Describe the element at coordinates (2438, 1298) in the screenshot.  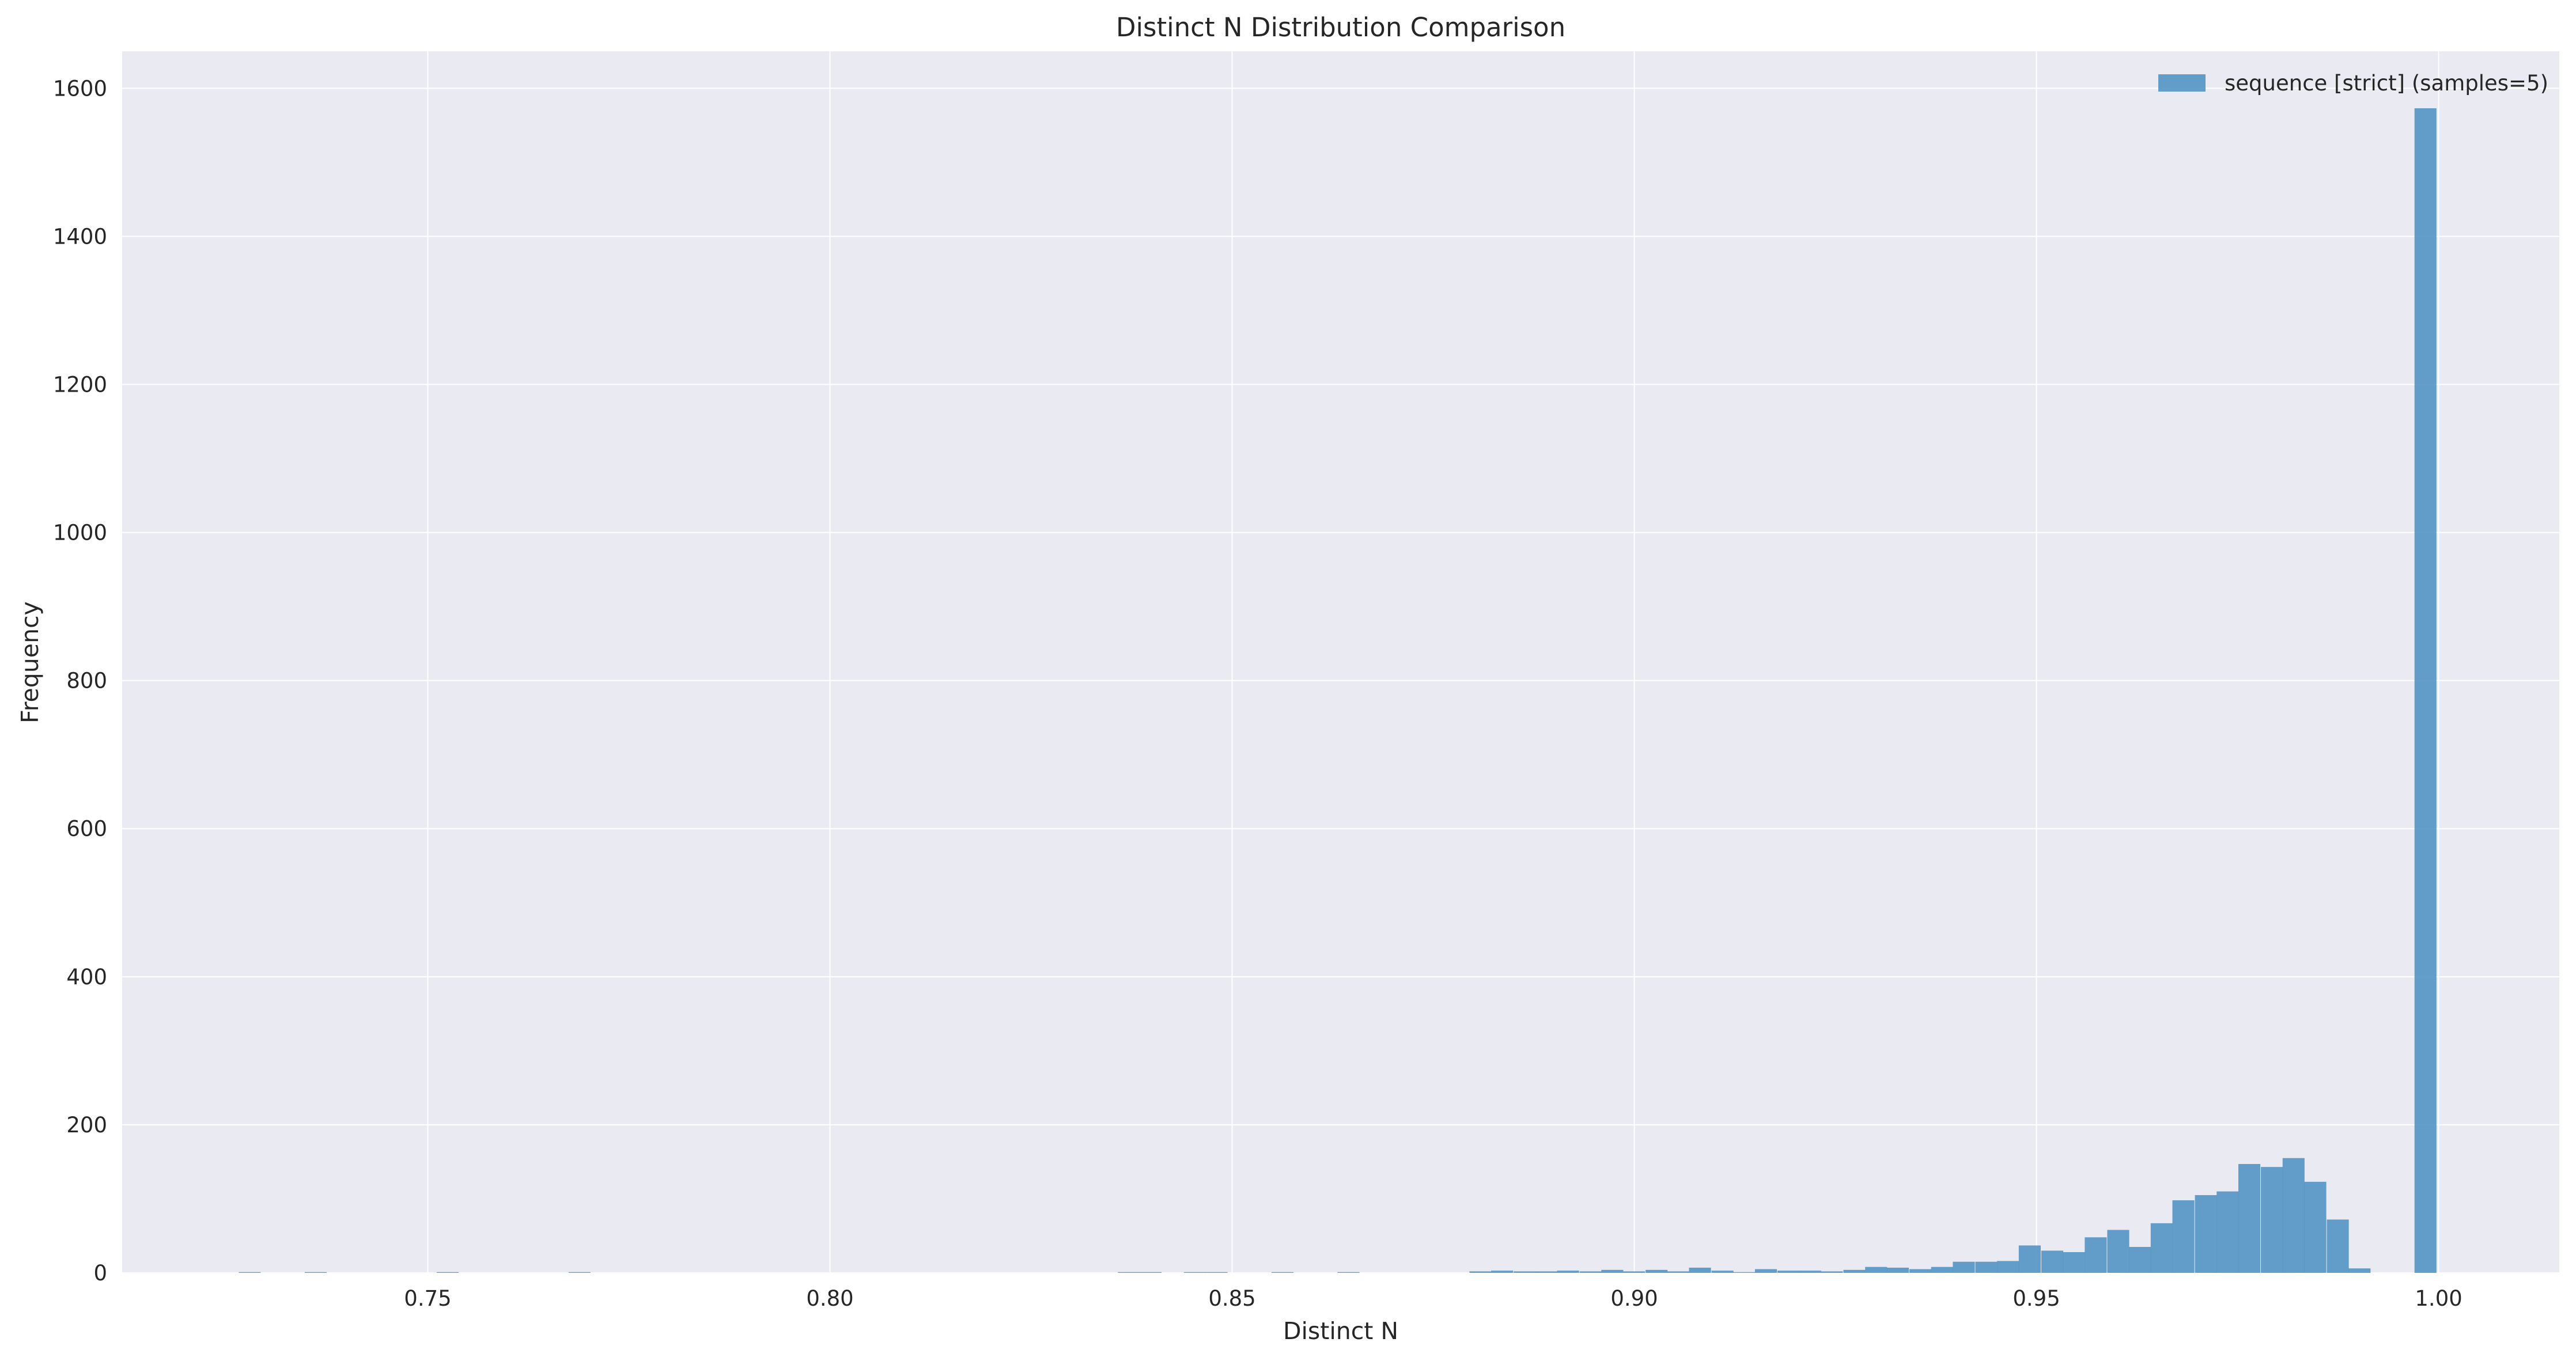
I see `x-tick-label: 1.00` at that location.